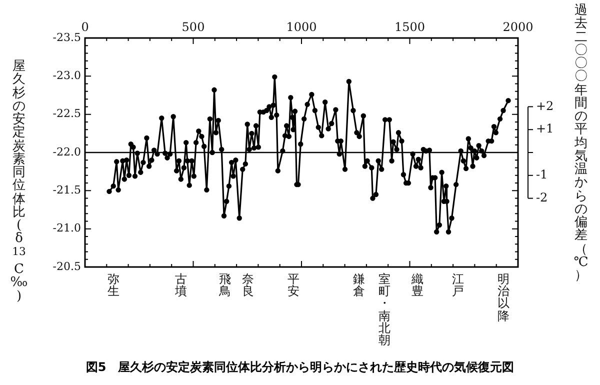 Image resolution: width=600 pixels, height=385 pixels. I want to click on y-tick-label: -21.0, so click(66, 228).